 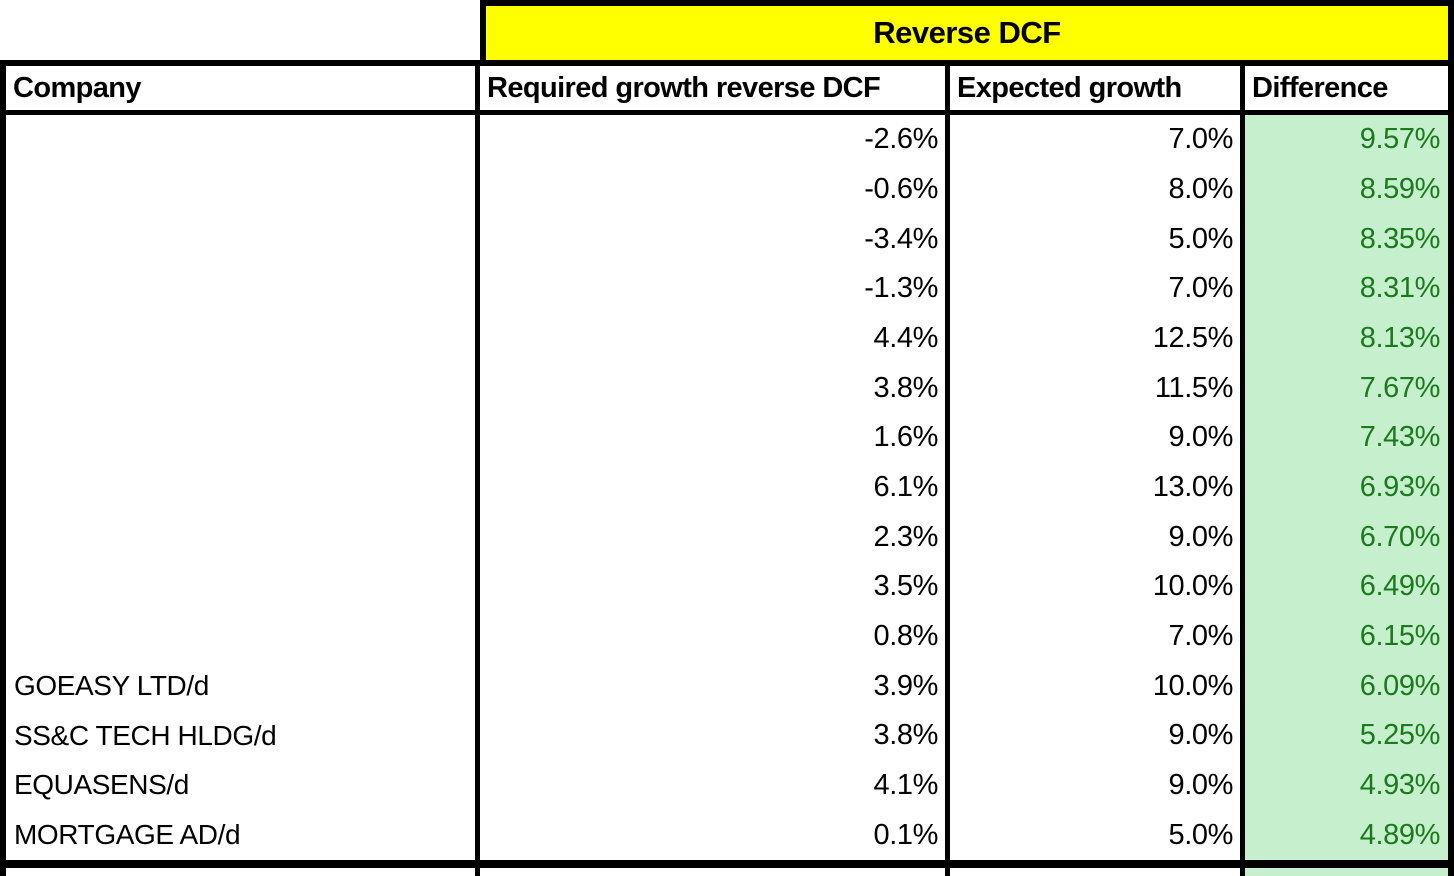 What do you see at coordinates (1346, 487) in the screenshot?
I see `difference-cell: 6.93%` at bounding box center [1346, 487].